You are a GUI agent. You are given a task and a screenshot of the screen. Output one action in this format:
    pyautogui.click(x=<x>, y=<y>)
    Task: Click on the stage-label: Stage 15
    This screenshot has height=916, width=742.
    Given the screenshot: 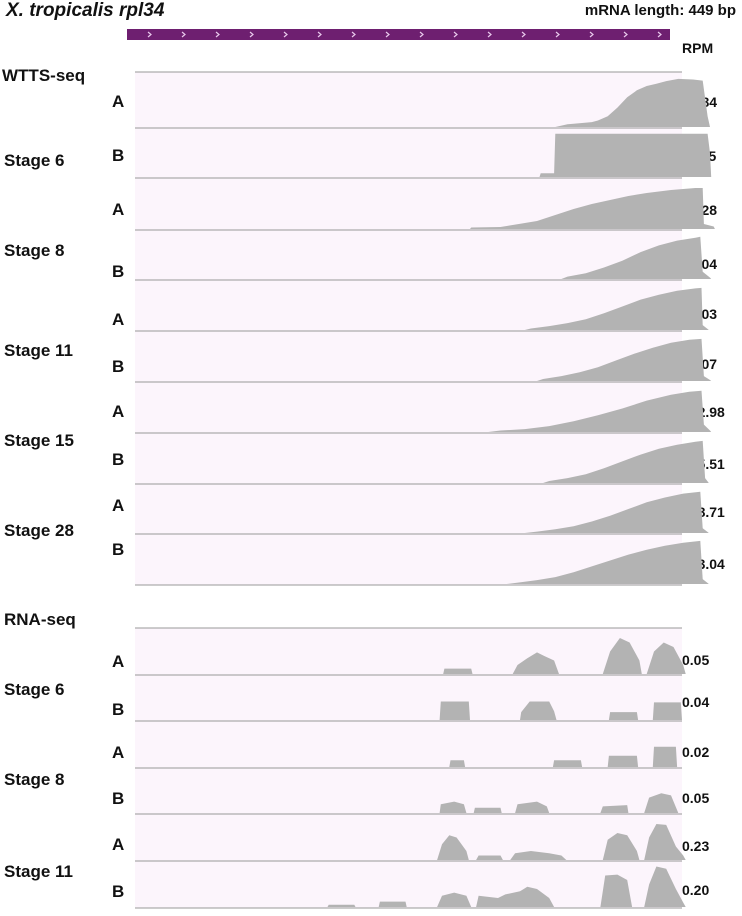 What is the action you would take?
    pyautogui.click(x=39, y=440)
    